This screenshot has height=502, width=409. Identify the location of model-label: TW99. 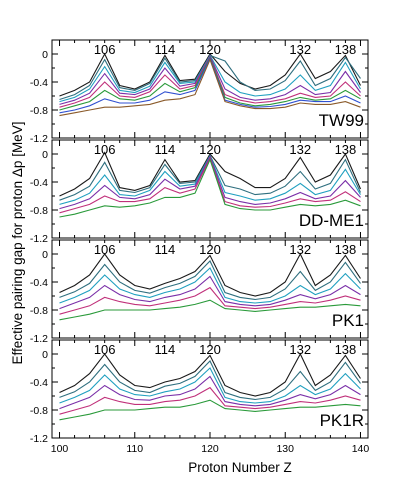
(341, 120).